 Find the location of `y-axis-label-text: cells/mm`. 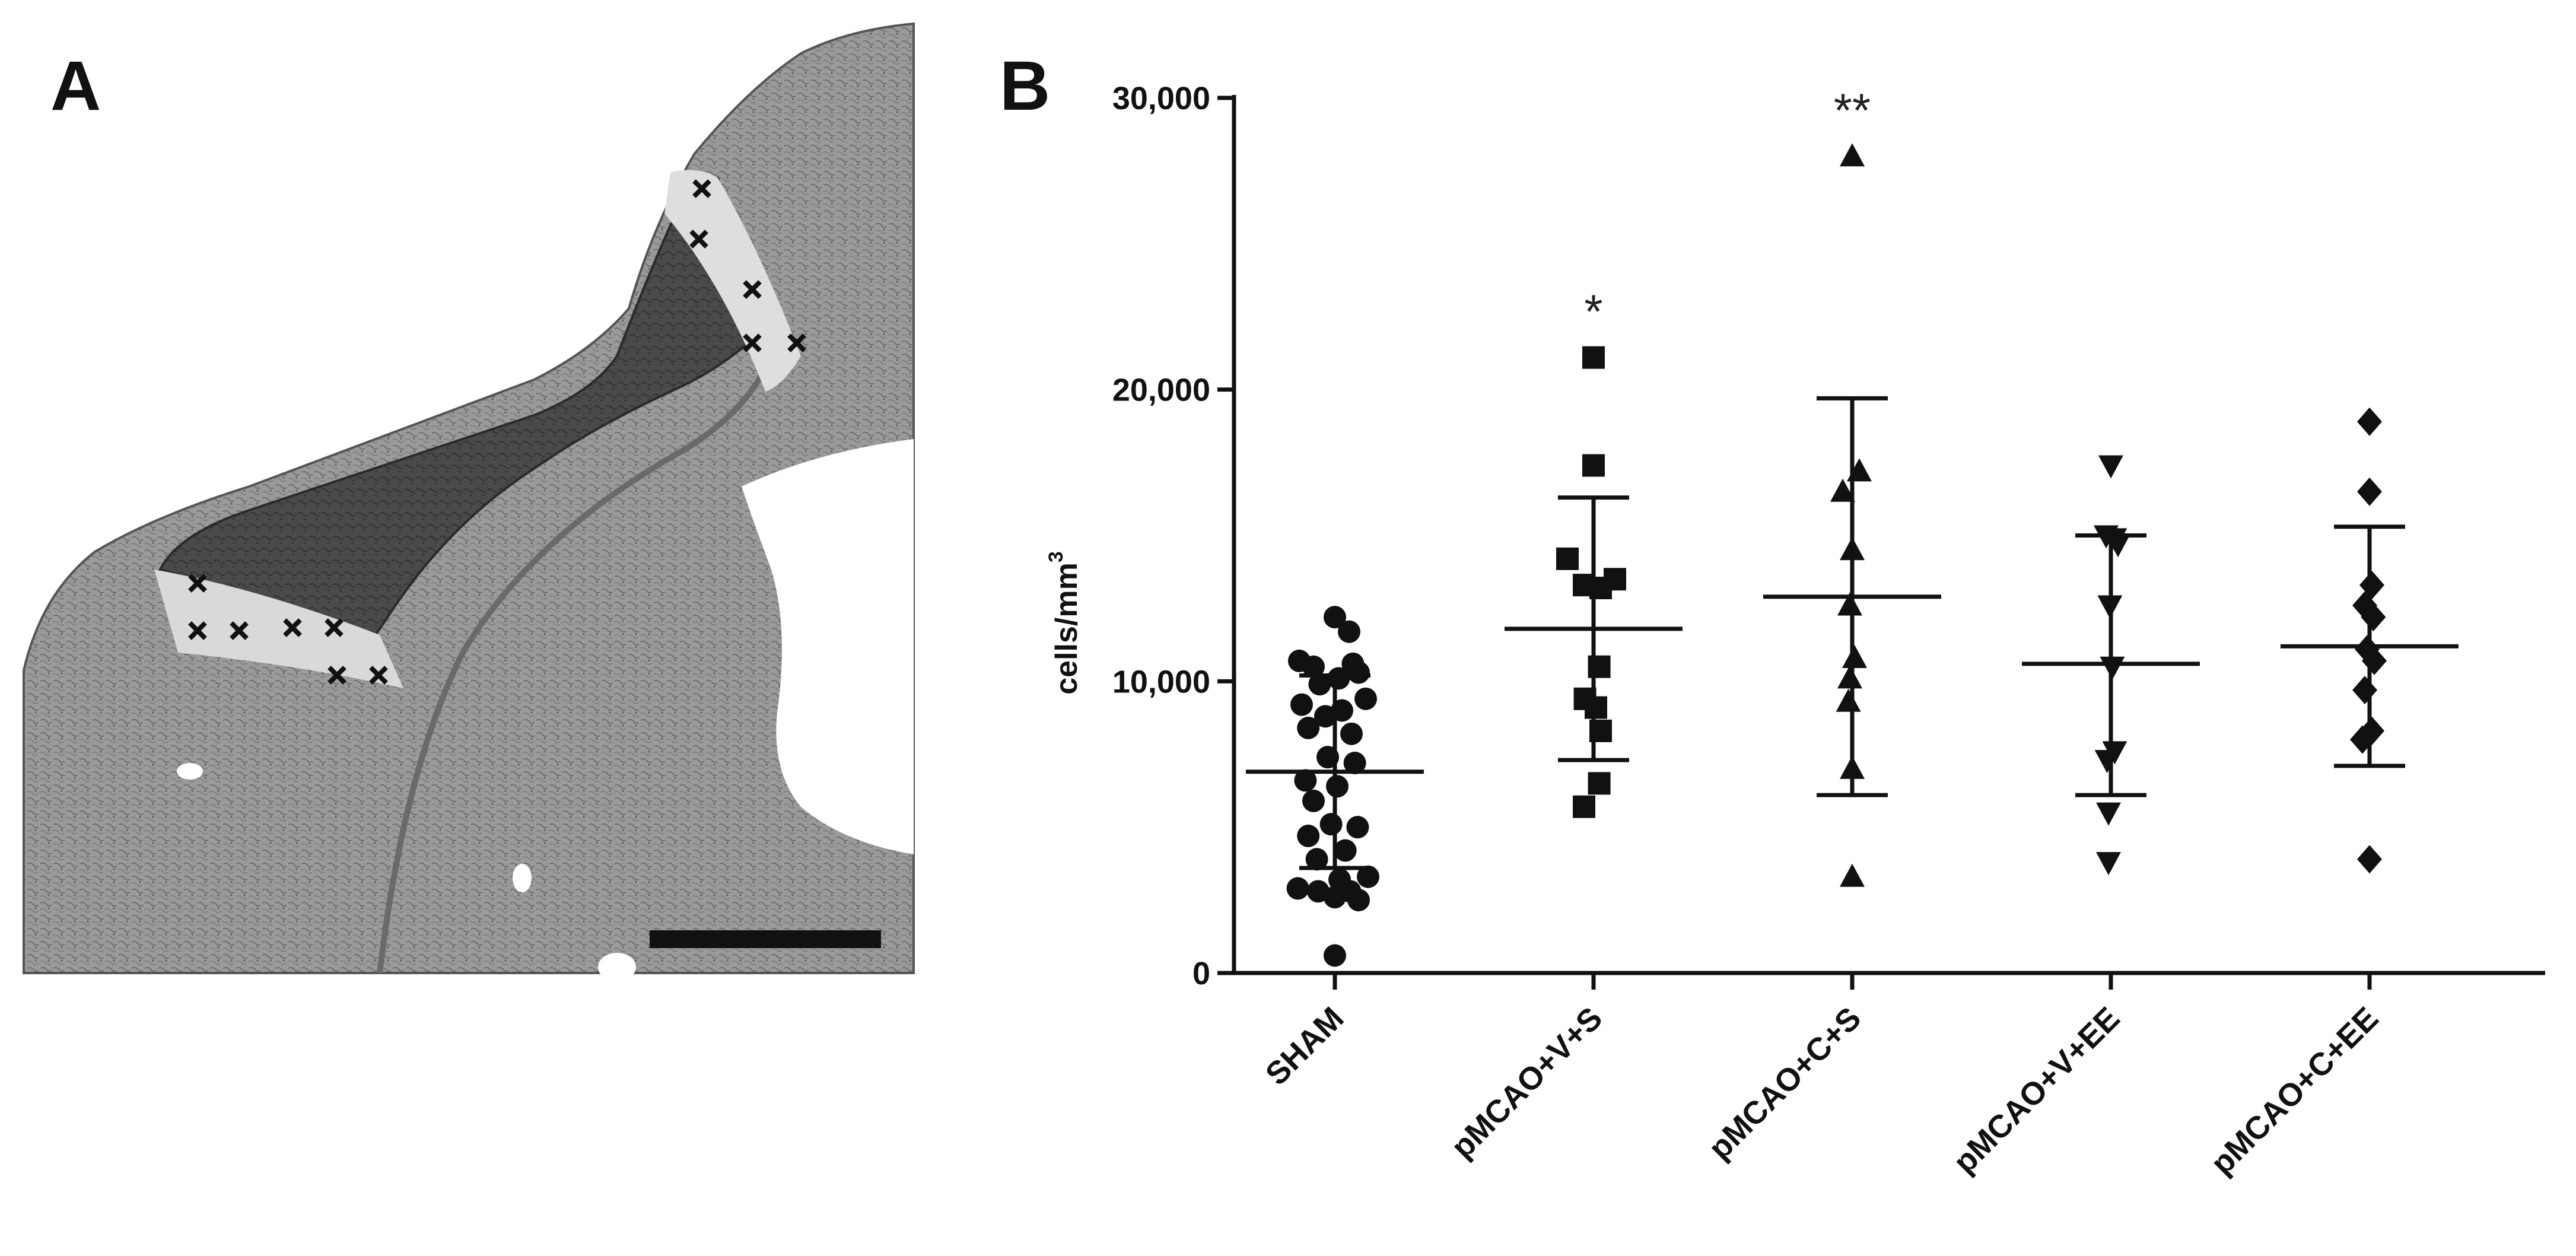

y-axis-label-text: cells/mm is located at coordinates (1067, 628).